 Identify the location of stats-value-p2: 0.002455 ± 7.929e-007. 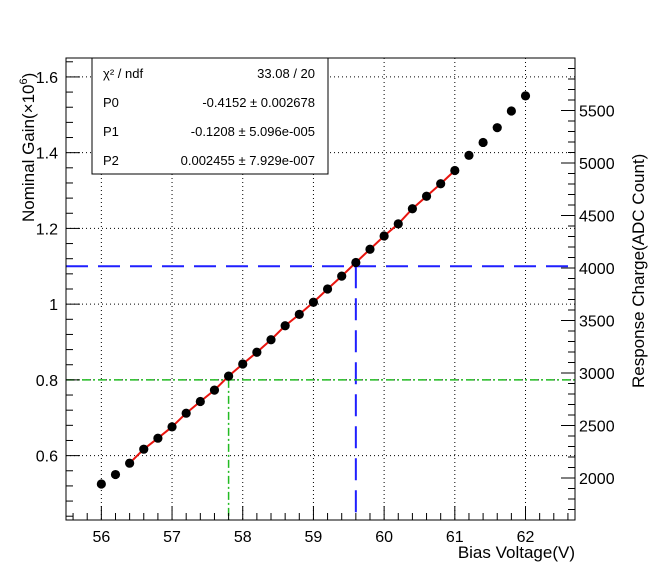
(248, 160).